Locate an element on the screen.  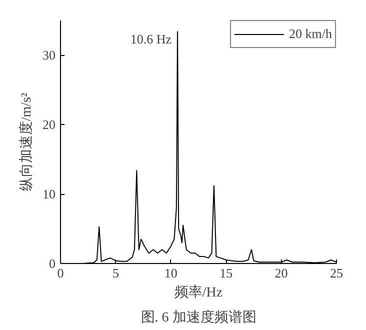
x-tick-label: 5 is located at coordinates (115, 273).